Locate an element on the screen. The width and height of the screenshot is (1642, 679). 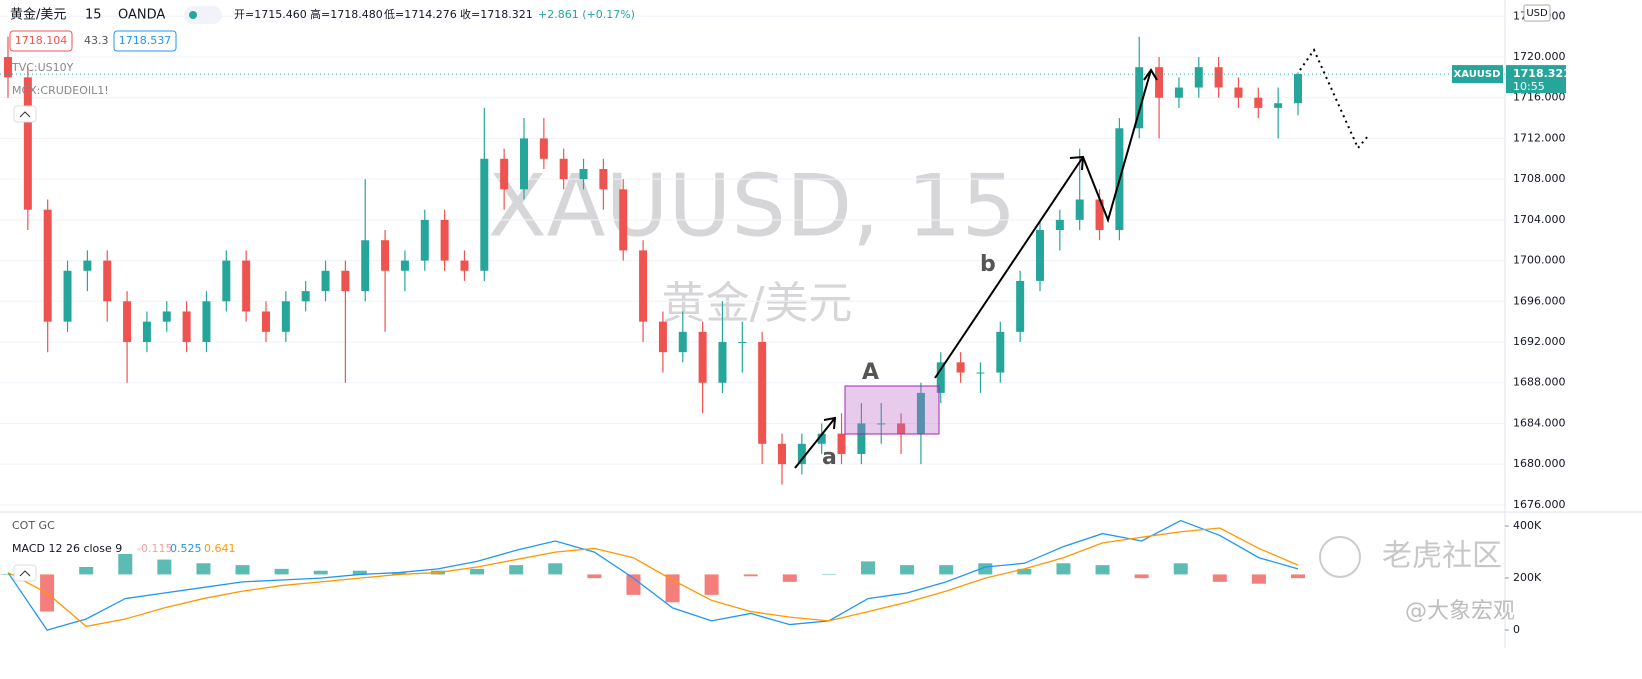
y-tick-label: 1700.000 is located at coordinates (1539, 260).